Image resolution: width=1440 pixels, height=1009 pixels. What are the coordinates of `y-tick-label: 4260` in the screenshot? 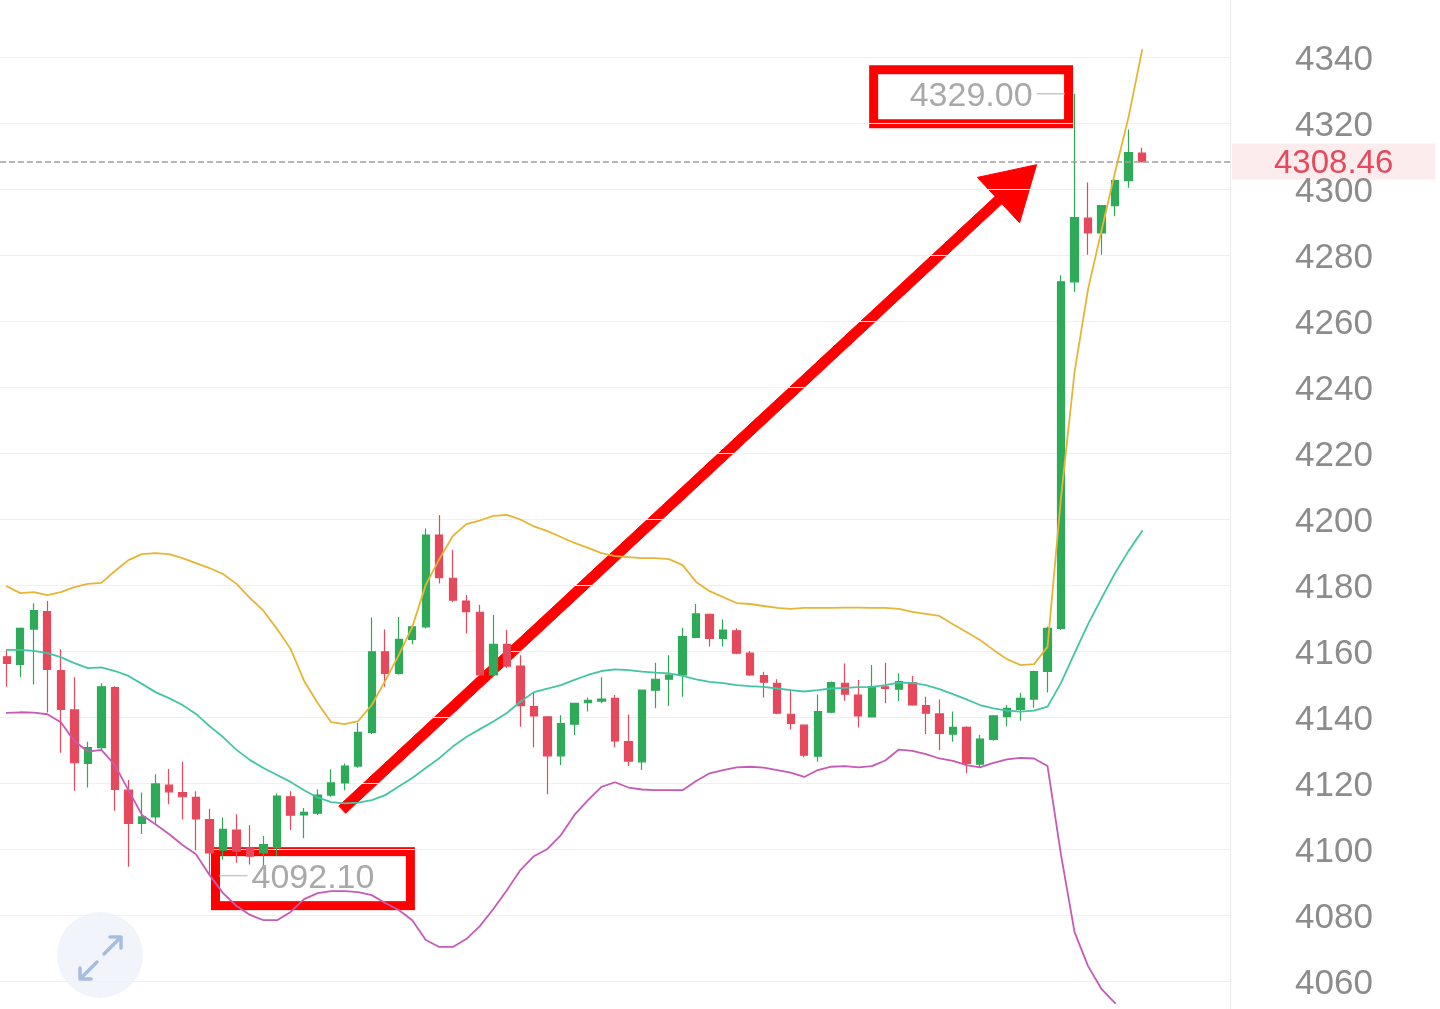 It's located at (1334, 321).